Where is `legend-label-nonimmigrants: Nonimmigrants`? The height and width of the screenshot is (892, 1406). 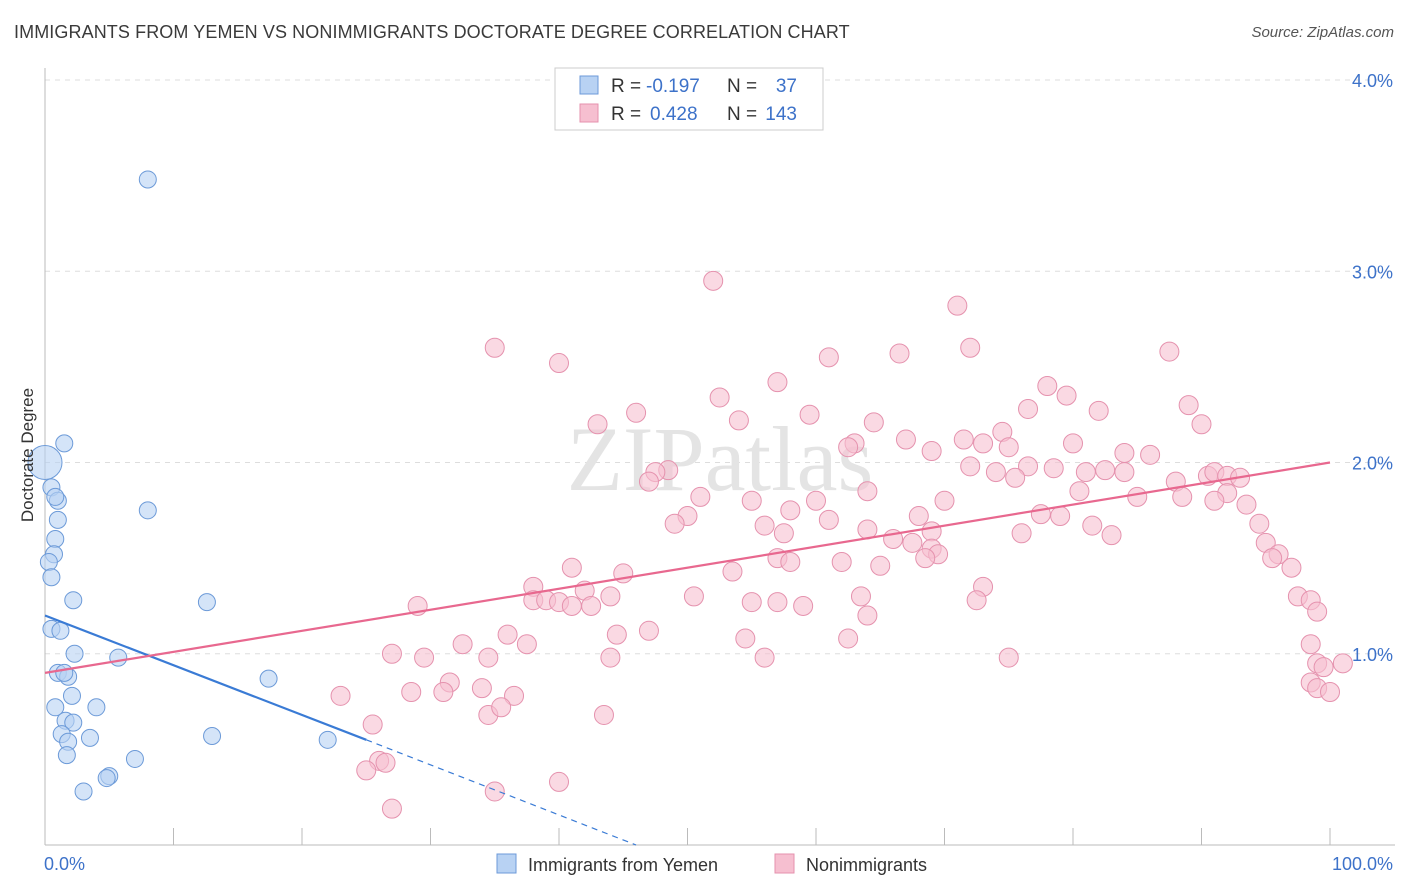
legend-label-nonimmigrants: Nonimmigrants is located at coordinates (866, 865).